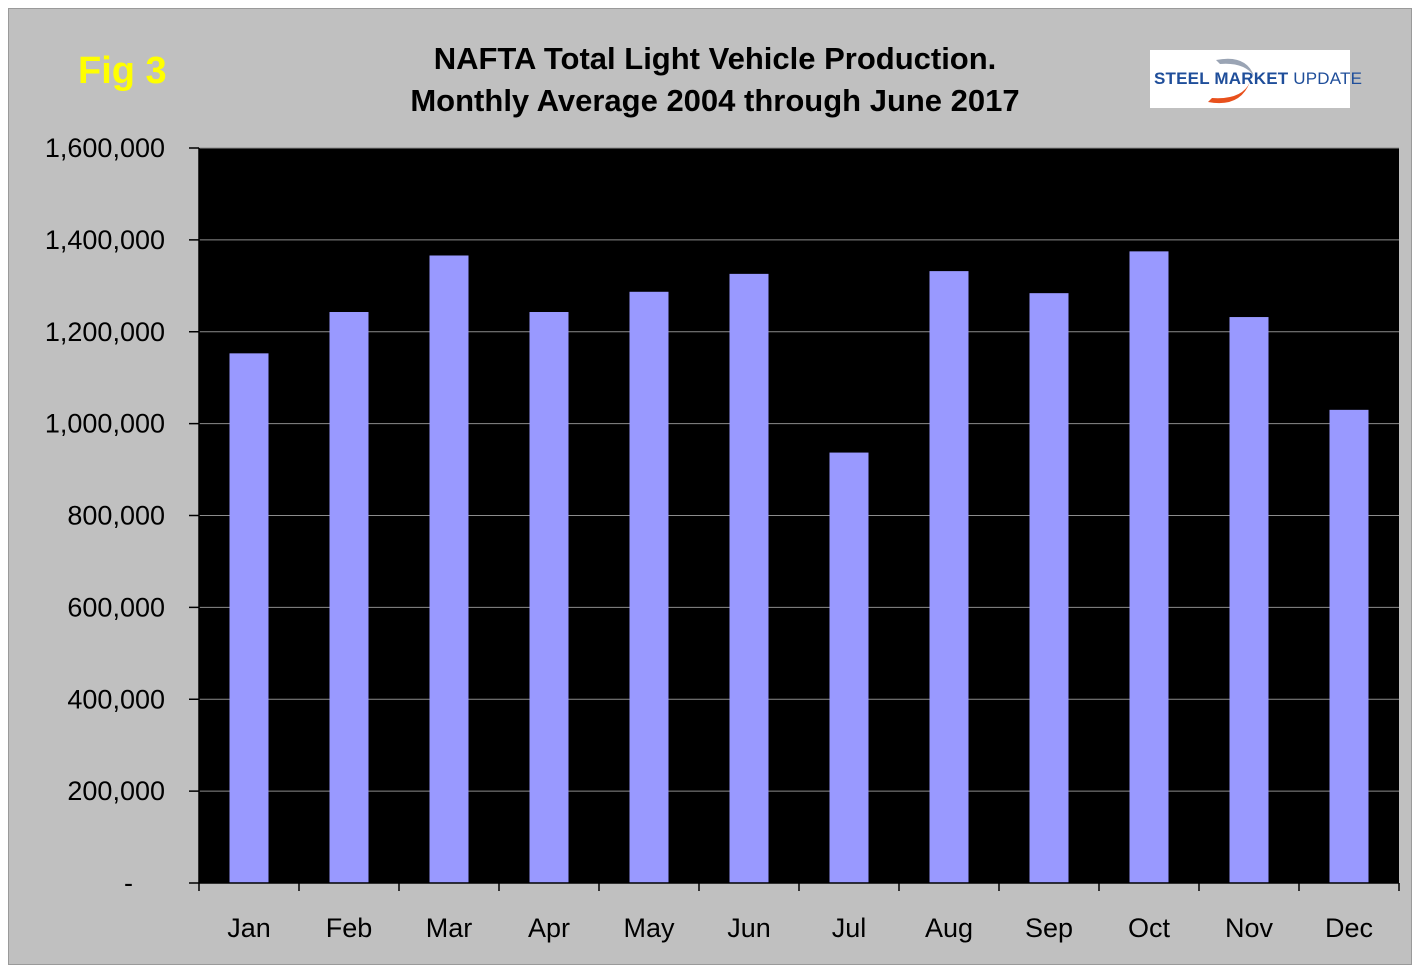 The width and height of the screenshot is (1422, 973). What do you see at coordinates (1349, 928) in the screenshot?
I see `x-tick-label-dec: Dec` at bounding box center [1349, 928].